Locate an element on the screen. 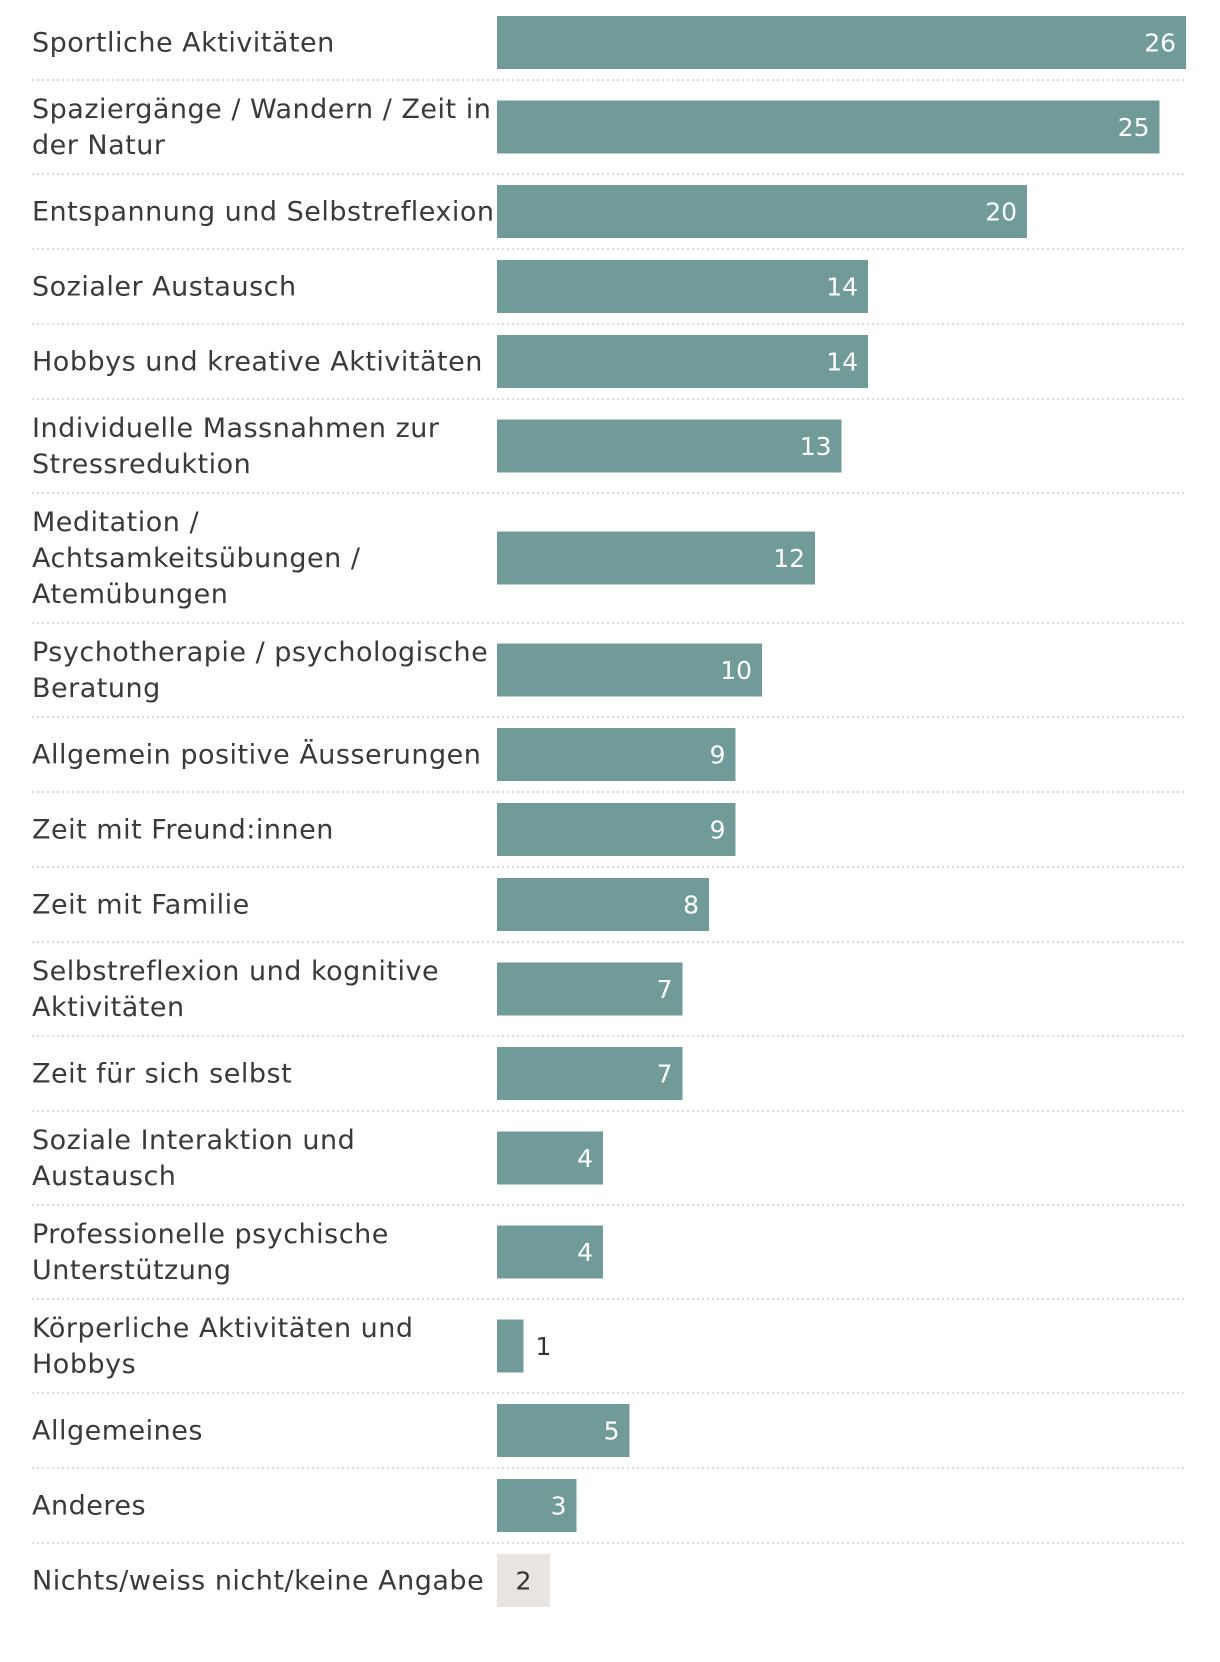  category-label-line: Austausch is located at coordinates (104, 1176).